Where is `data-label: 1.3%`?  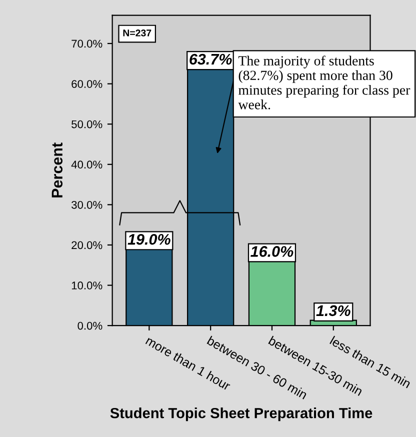 data-label: 1.3% is located at coordinates (333, 310).